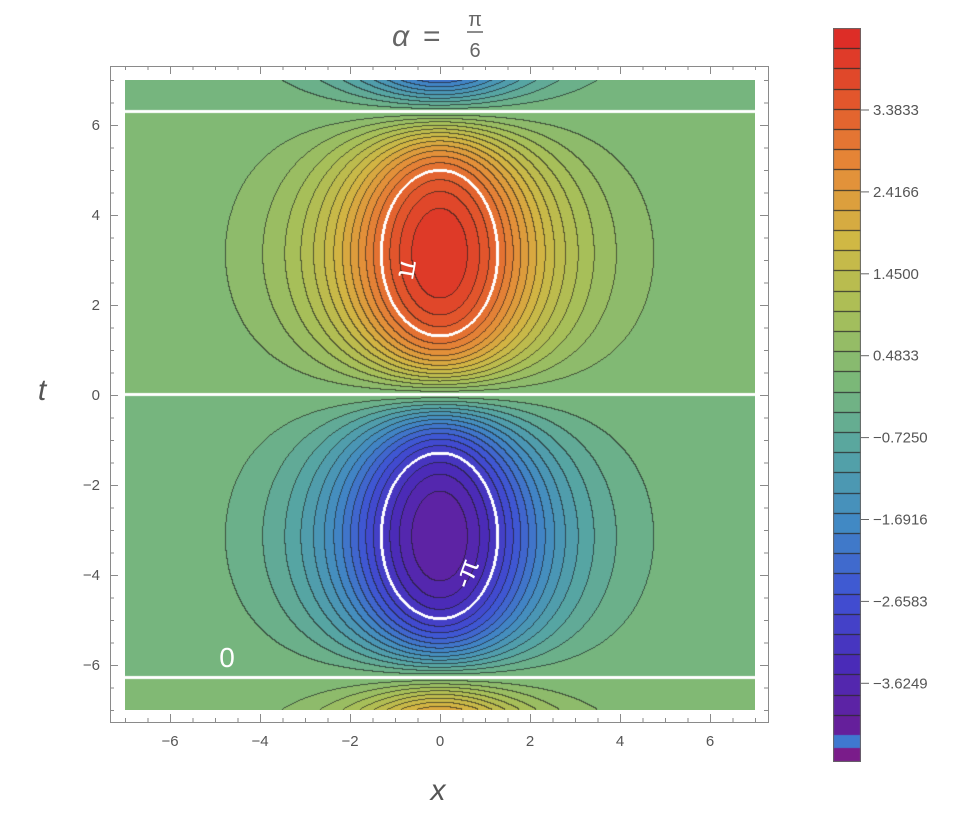 Image resolution: width=960 pixels, height=824 pixels. I want to click on y-tick-label: 4, so click(96, 215).